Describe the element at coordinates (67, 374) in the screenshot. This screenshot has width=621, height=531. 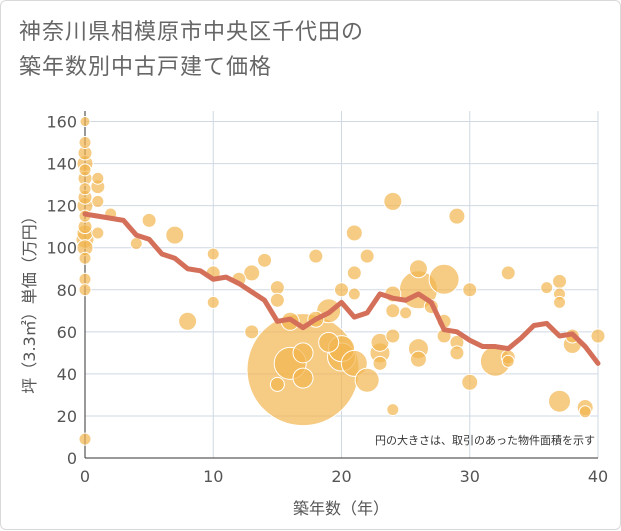
I see `y-tick-label: 40` at that location.